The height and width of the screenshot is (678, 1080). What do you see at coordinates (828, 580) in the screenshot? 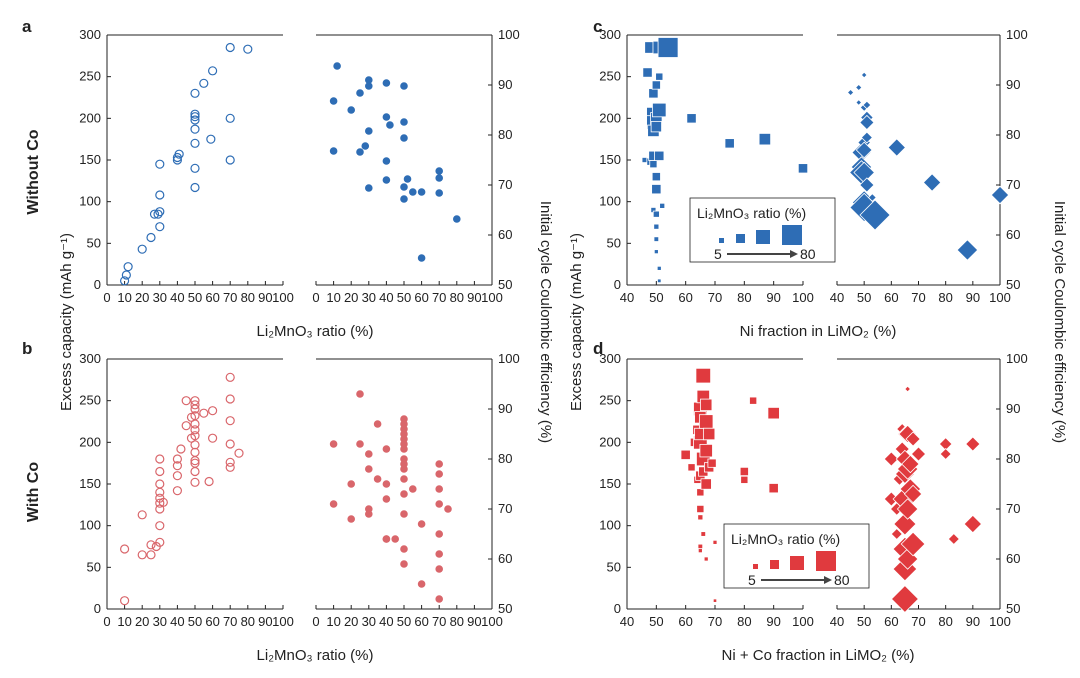
I see `legend-arrowhead-red` at bounding box center [828, 580].